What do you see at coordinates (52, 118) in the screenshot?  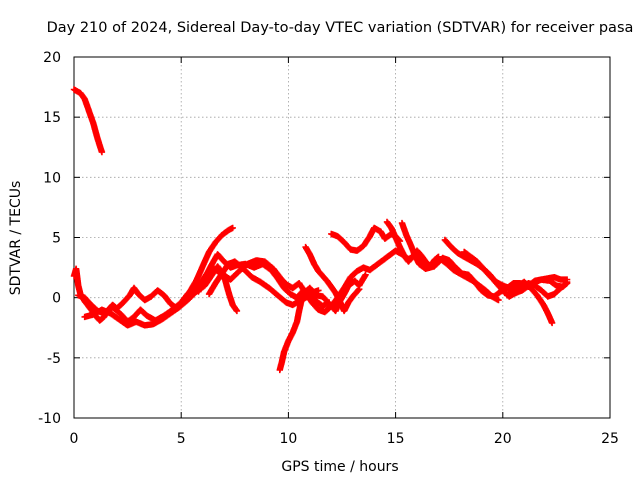 I see `y-tick-label: 15` at bounding box center [52, 118].